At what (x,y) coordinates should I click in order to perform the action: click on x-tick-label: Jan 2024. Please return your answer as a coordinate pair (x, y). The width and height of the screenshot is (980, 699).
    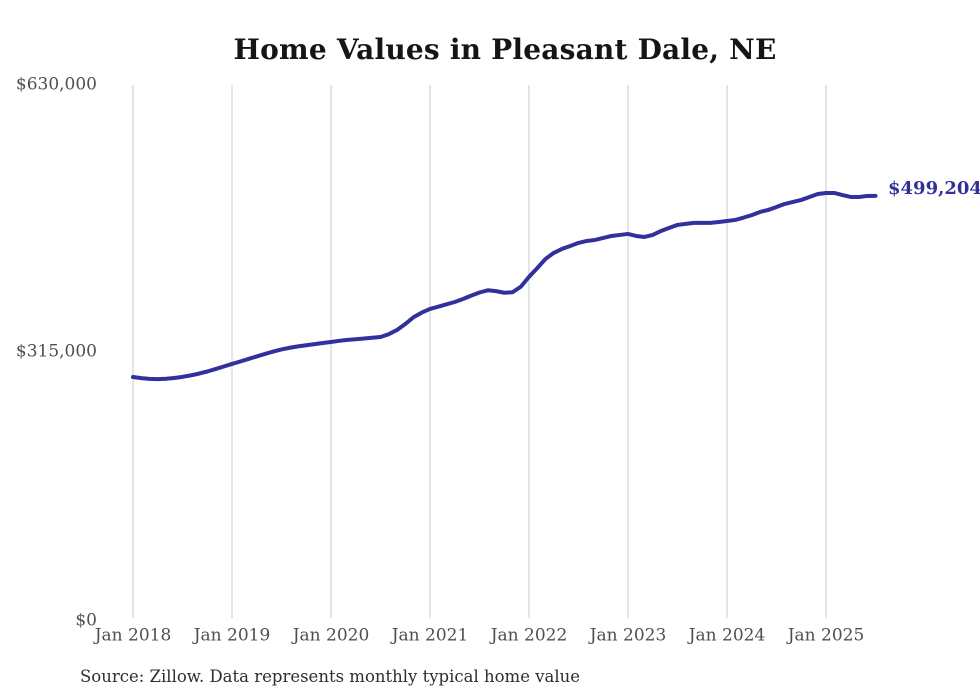
    Looking at the image, I should click on (726, 636).